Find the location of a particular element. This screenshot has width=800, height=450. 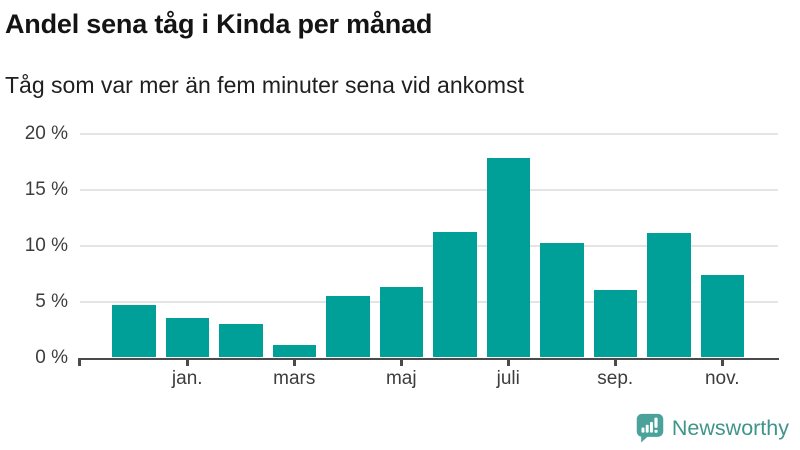

newsworthy-logo-text: Newsworthy is located at coordinates (730, 427).